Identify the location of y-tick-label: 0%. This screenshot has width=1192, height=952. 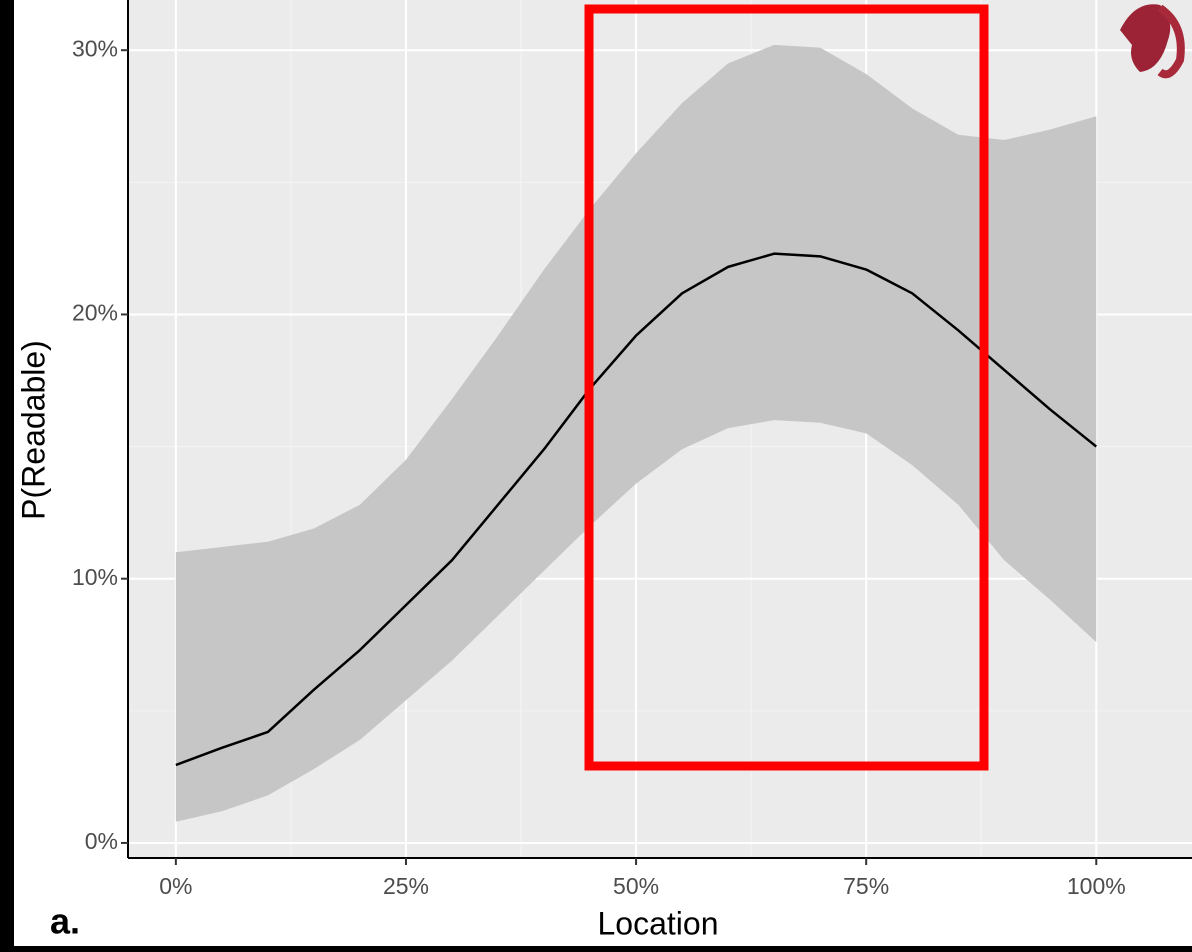
(101, 841).